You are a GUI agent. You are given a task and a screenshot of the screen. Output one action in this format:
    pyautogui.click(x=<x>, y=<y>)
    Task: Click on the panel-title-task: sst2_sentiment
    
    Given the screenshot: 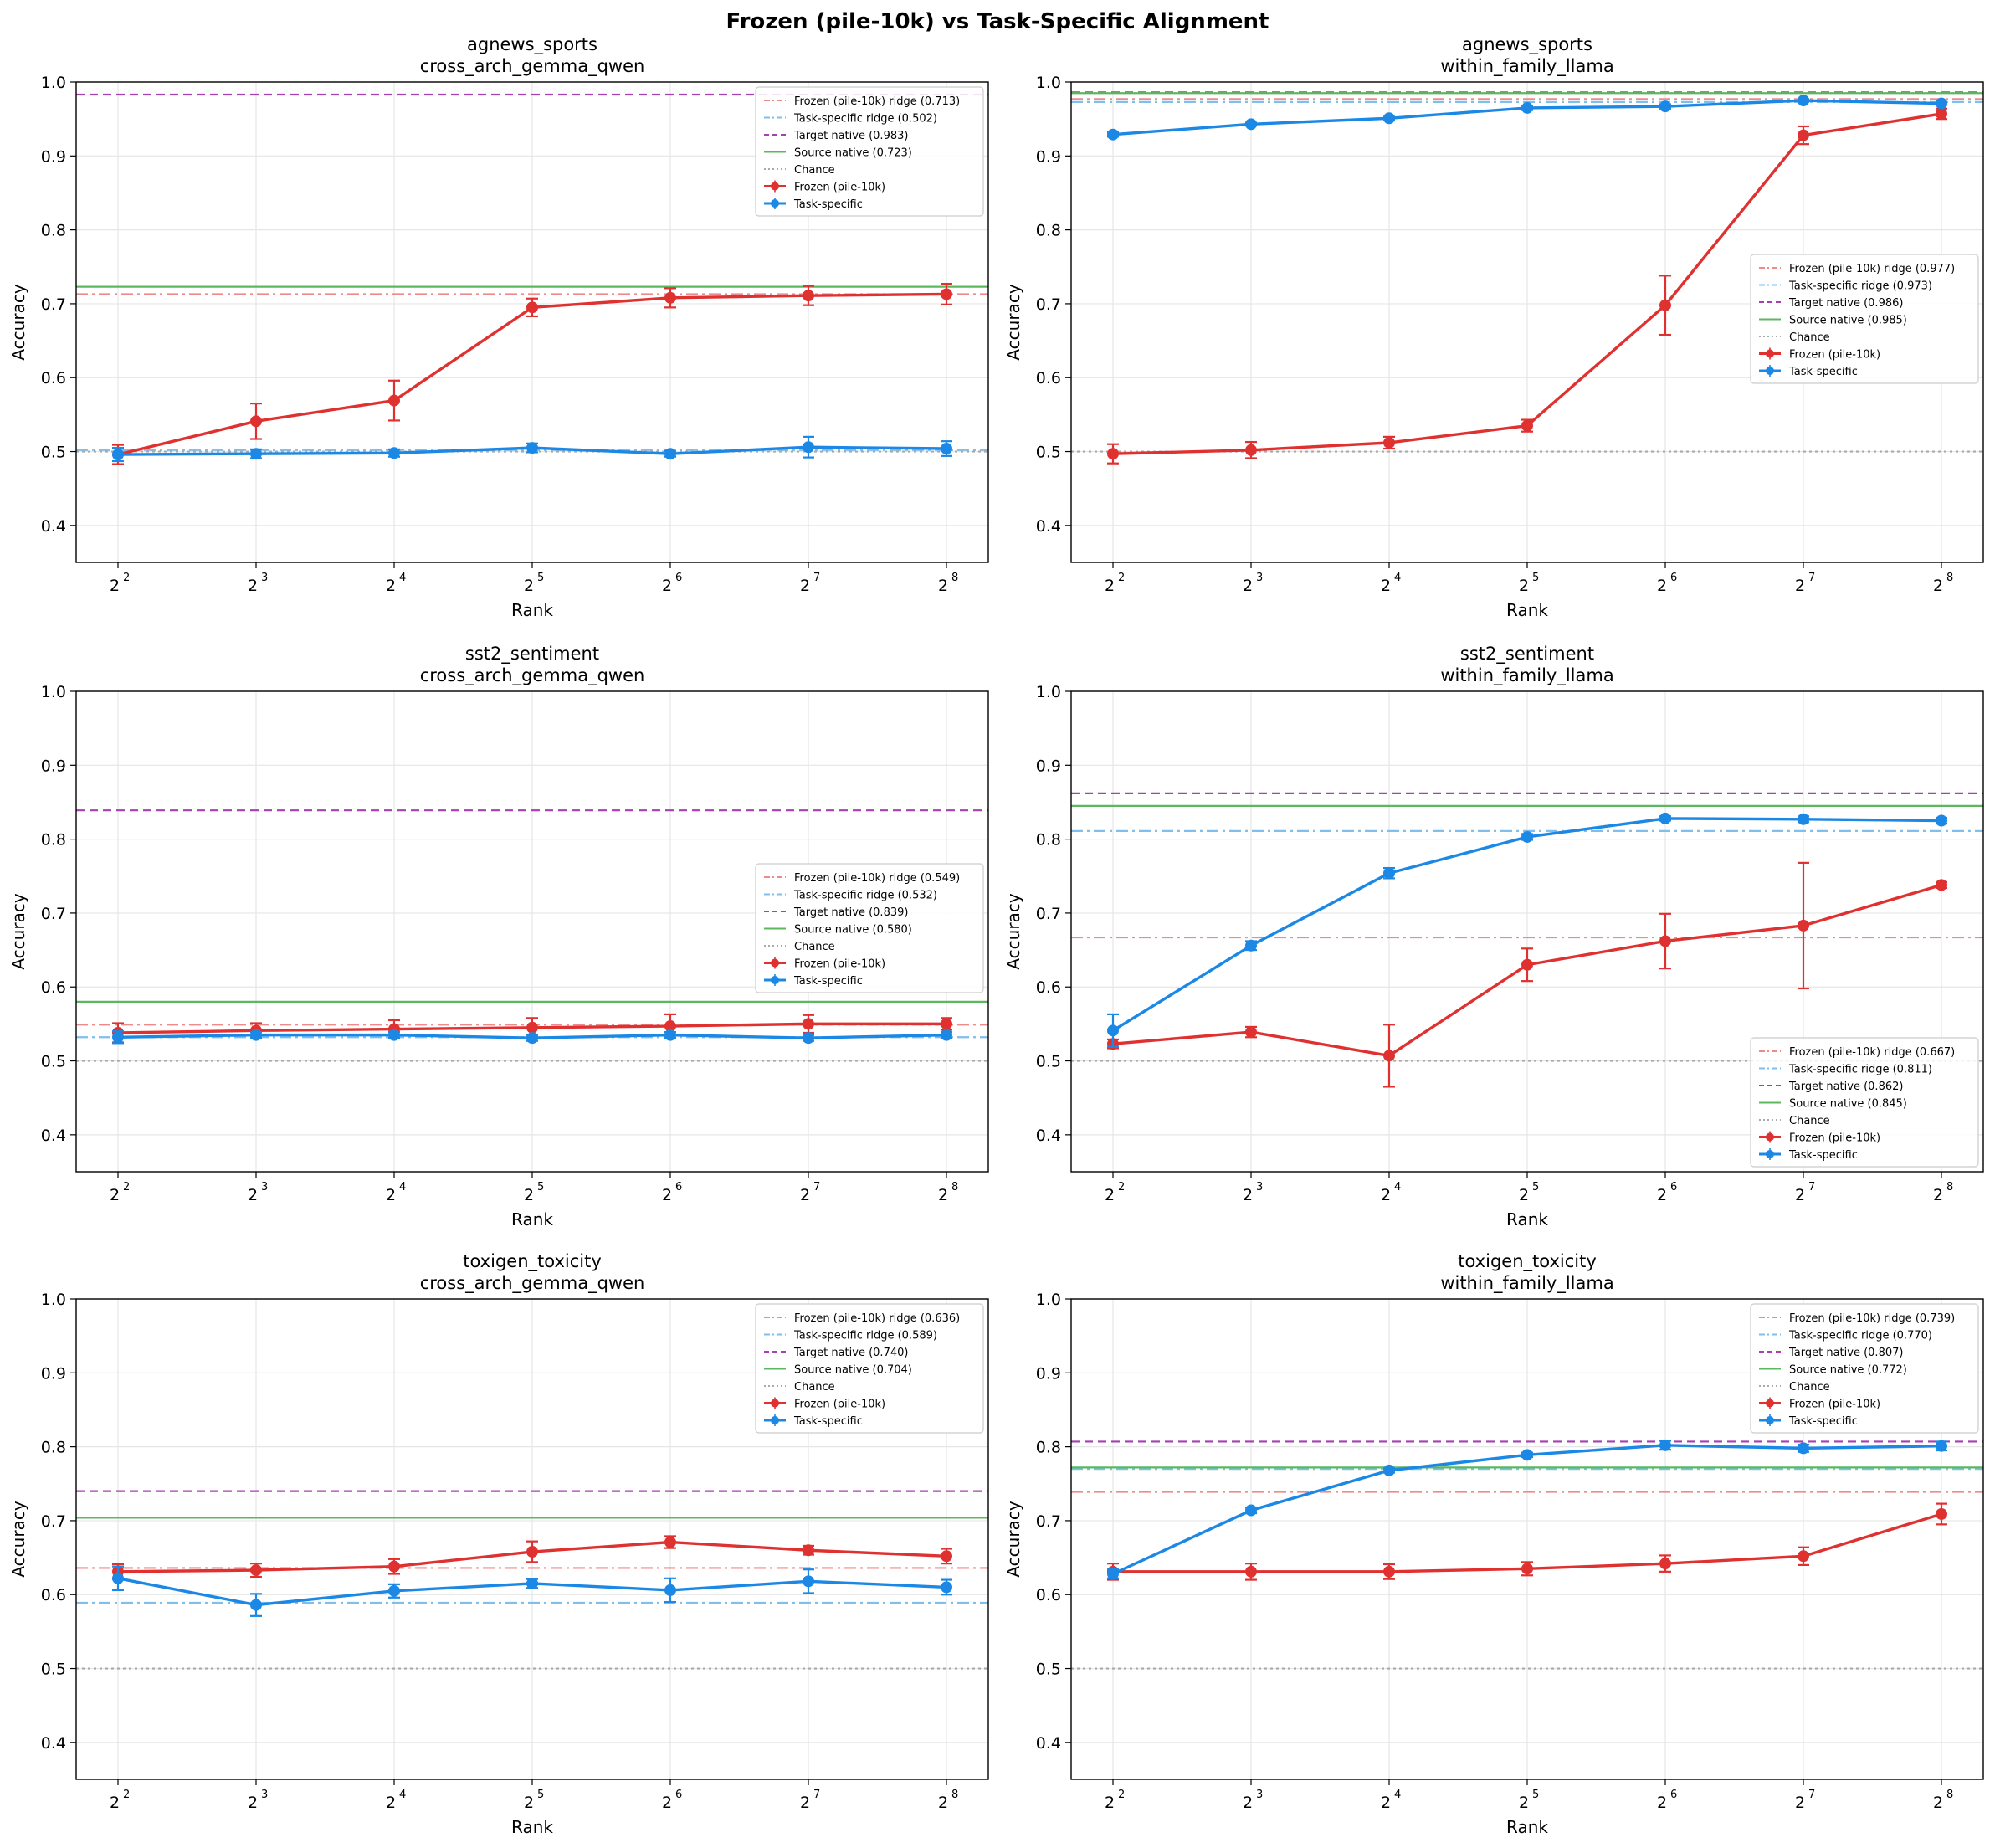 What is the action you would take?
    pyautogui.click(x=1527, y=654)
    